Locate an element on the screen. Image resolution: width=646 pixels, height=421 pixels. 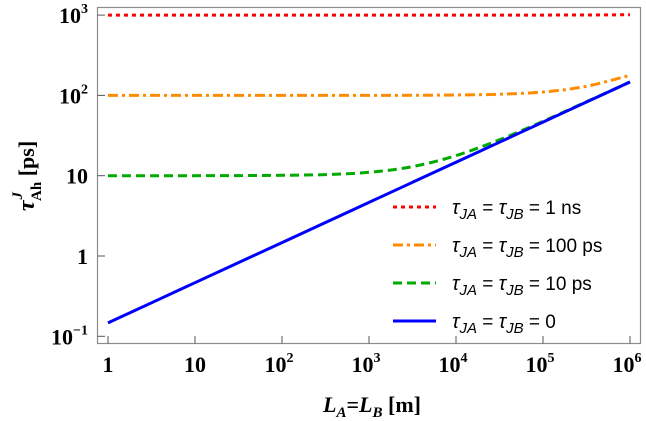
x-tick-label: 10² is located at coordinates (279, 364).